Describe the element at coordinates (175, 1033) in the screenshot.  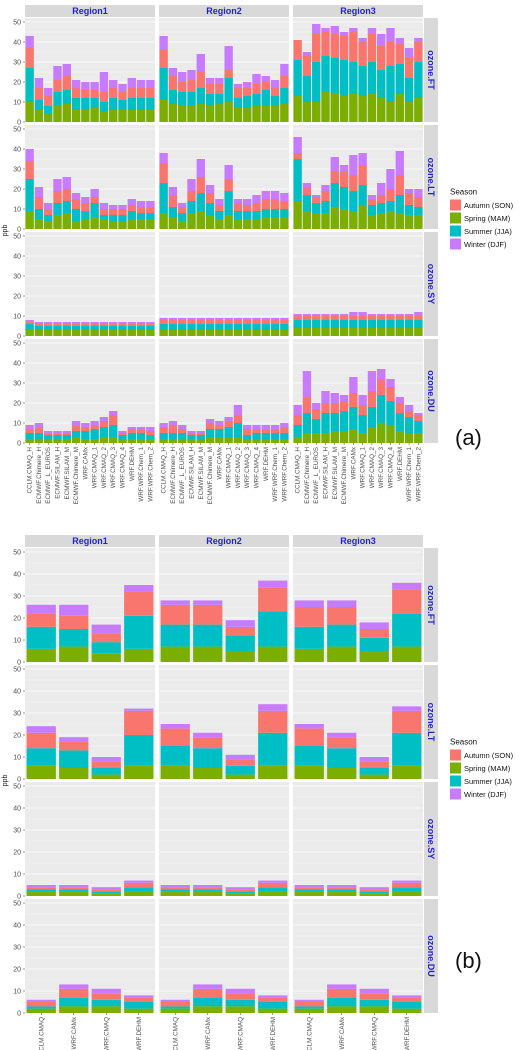
I see `x-tick-label: CCLM.CMAQ` at that location.